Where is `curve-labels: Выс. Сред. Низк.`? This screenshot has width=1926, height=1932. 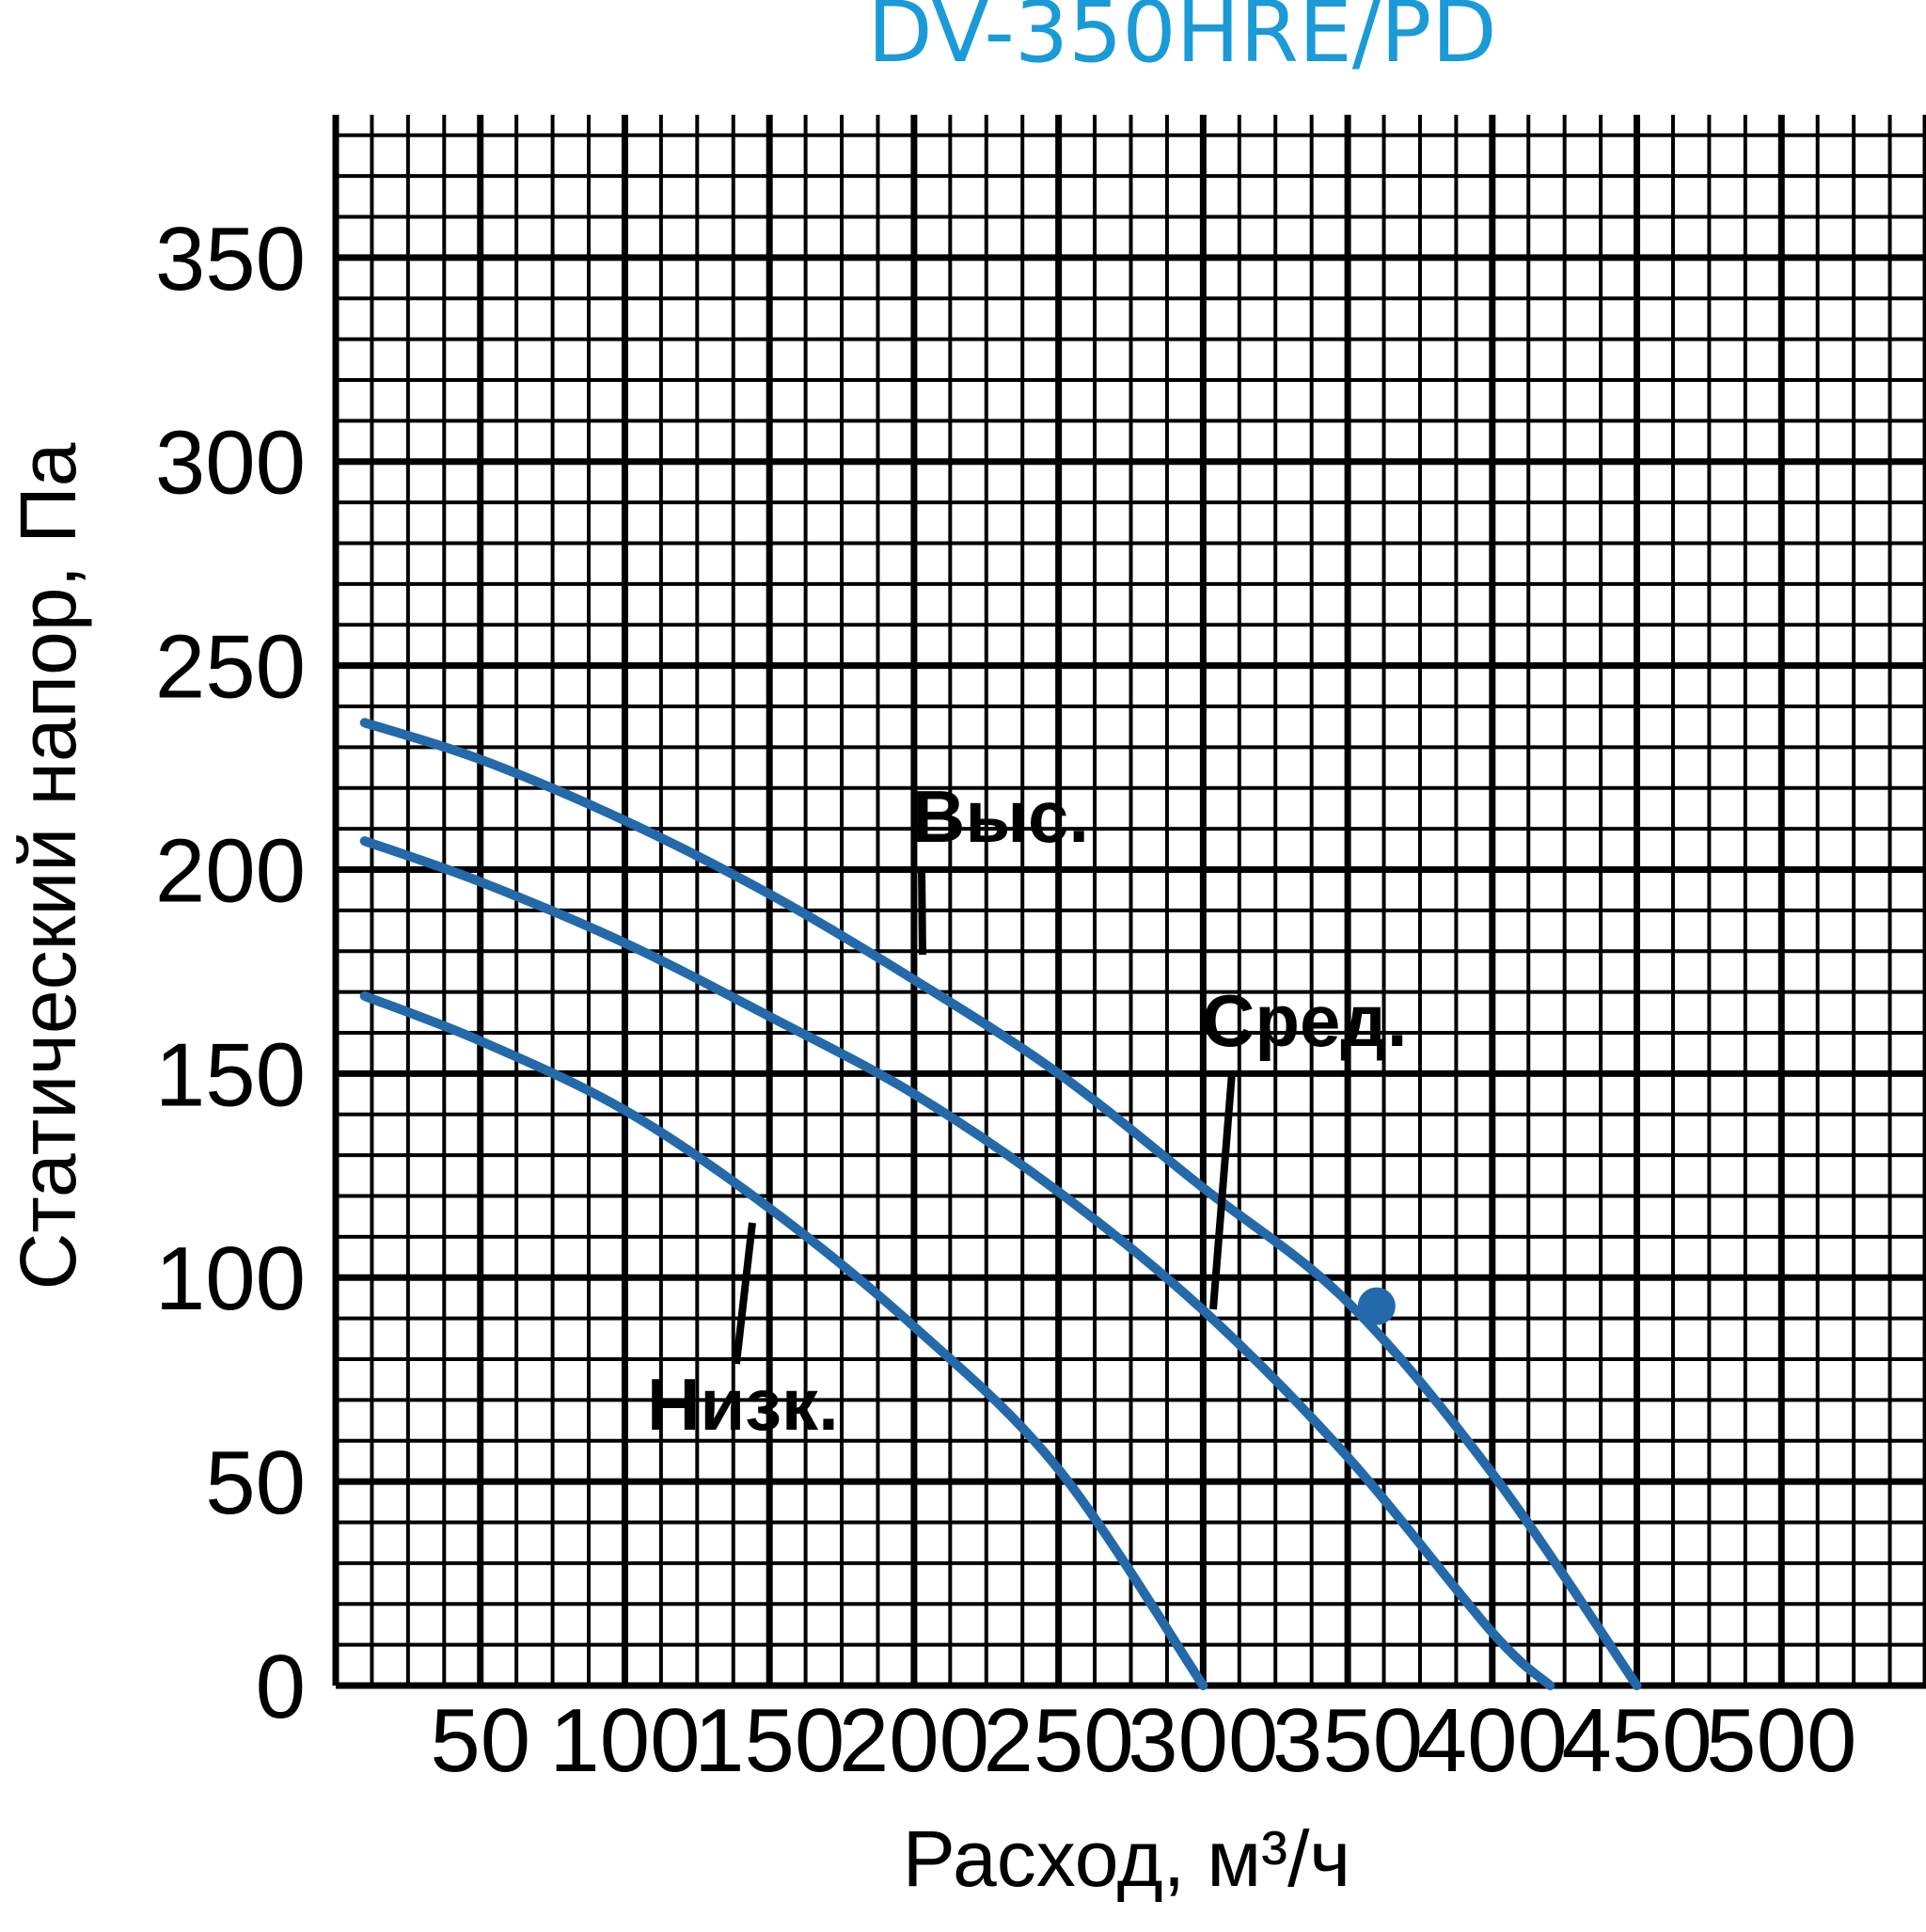 curve-labels: Выс. Сред. Низк. is located at coordinates (1027, 1110).